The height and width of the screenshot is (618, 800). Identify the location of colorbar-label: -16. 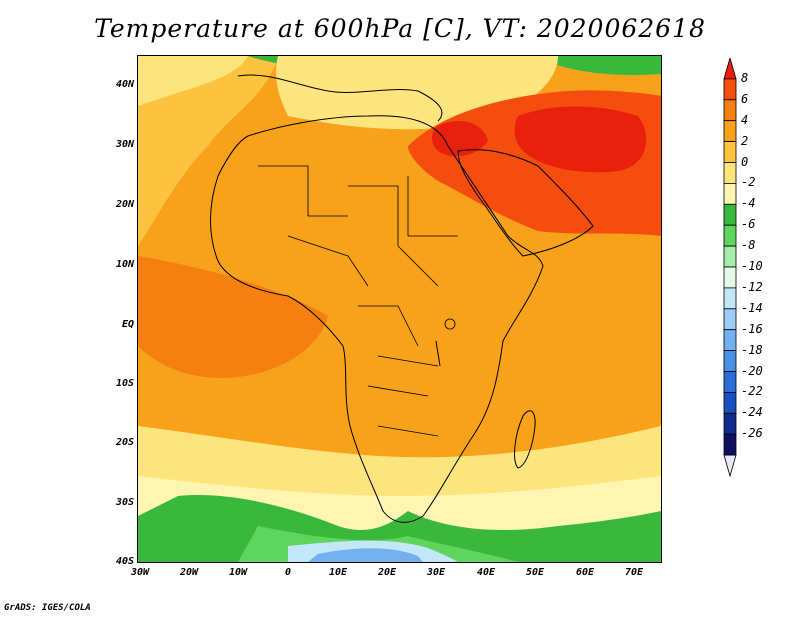
(752, 328).